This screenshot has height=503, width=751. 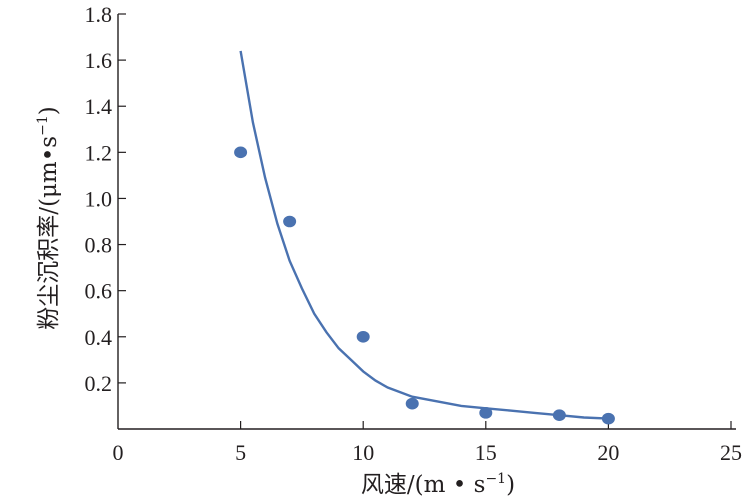 What do you see at coordinates (43, 125) in the screenshot?
I see `y-axis-title-exponent: −1` at bounding box center [43, 125].